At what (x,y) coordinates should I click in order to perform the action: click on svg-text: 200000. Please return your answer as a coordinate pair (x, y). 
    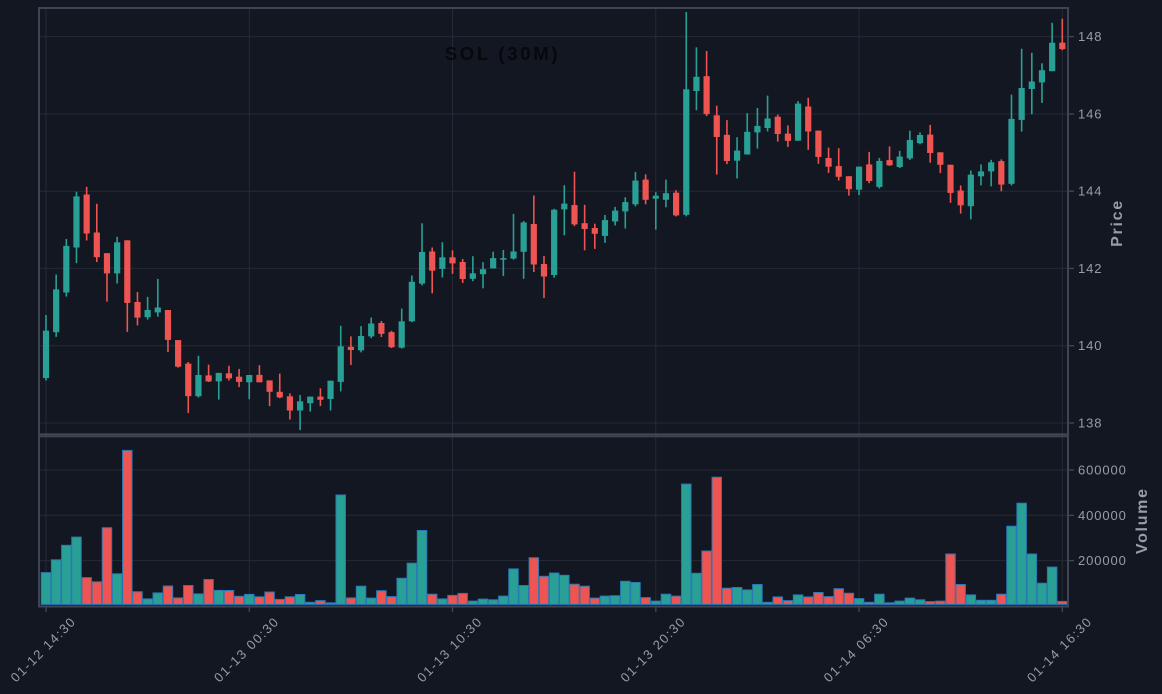
    Looking at the image, I should click on (1102, 560).